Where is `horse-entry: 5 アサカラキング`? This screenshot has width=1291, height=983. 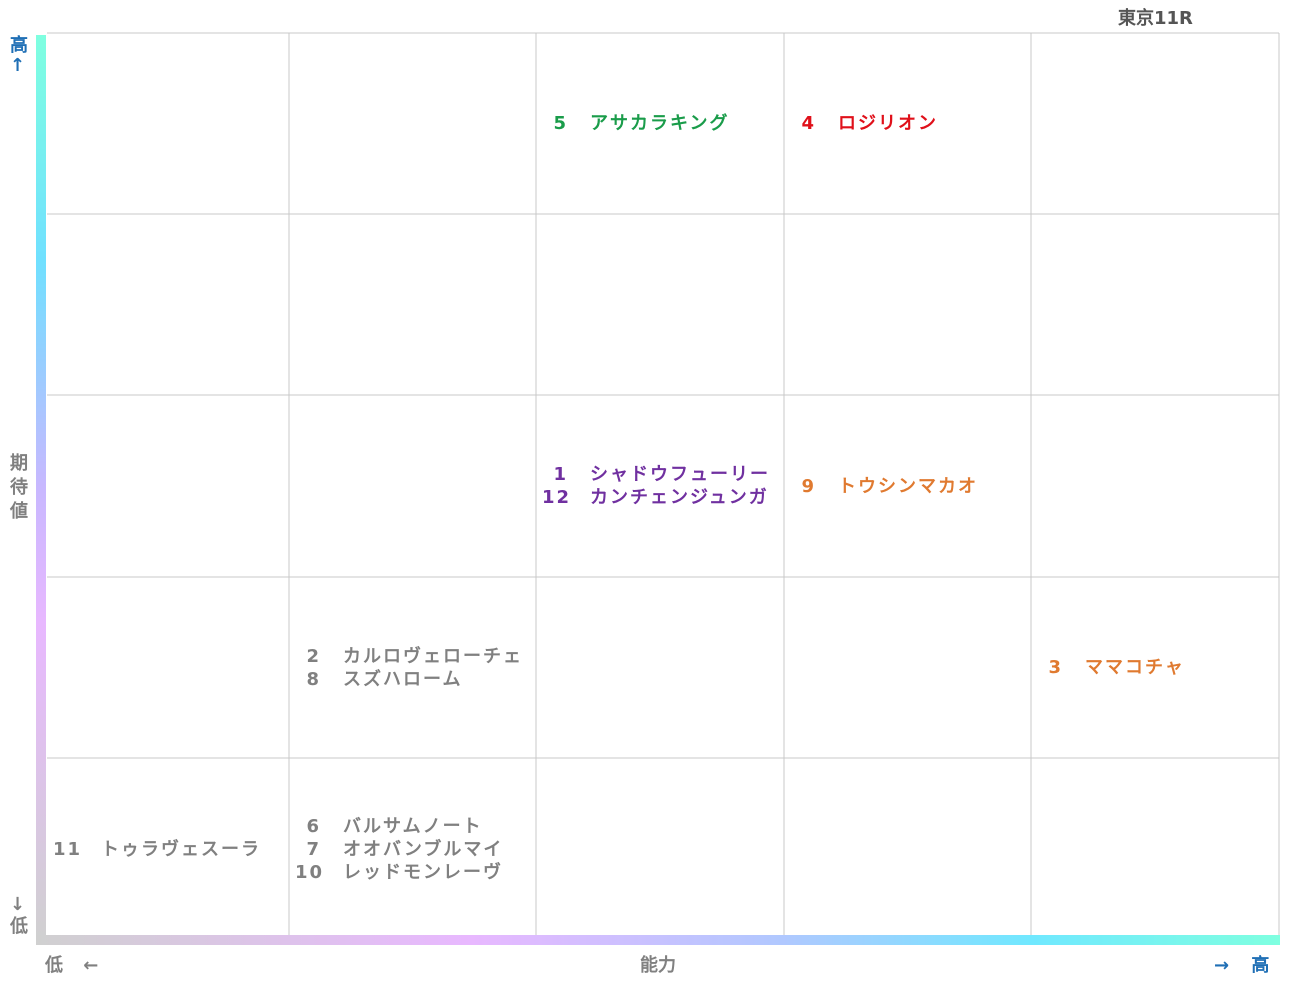
horse-entry: 5 アサカラキング is located at coordinates (663, 123).